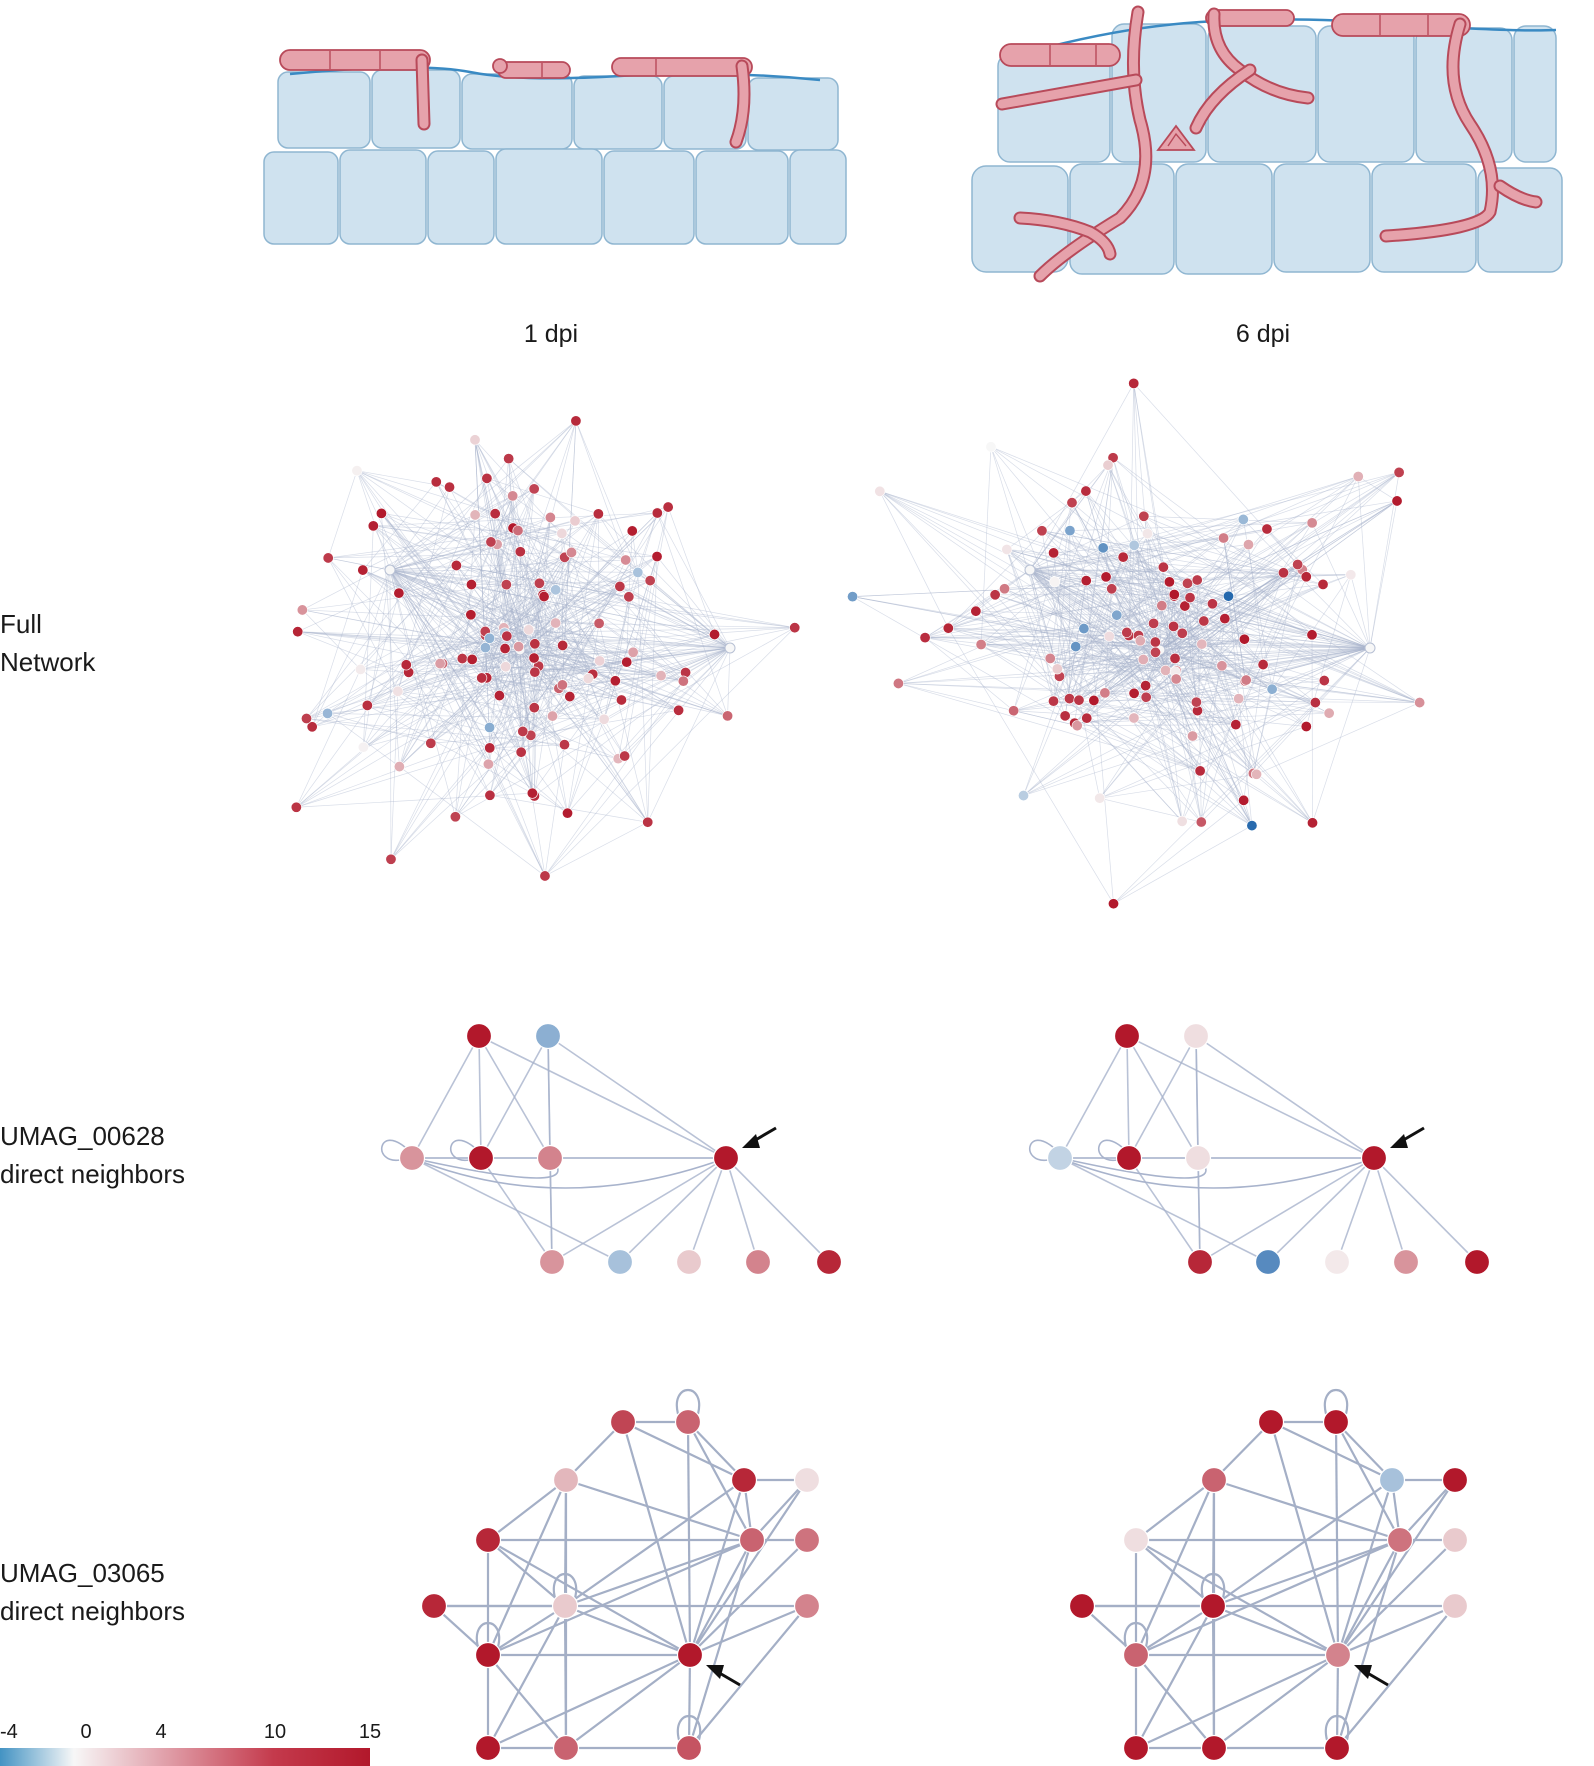  I want to click on row-label-full-line2: Network, so click(48, 662).